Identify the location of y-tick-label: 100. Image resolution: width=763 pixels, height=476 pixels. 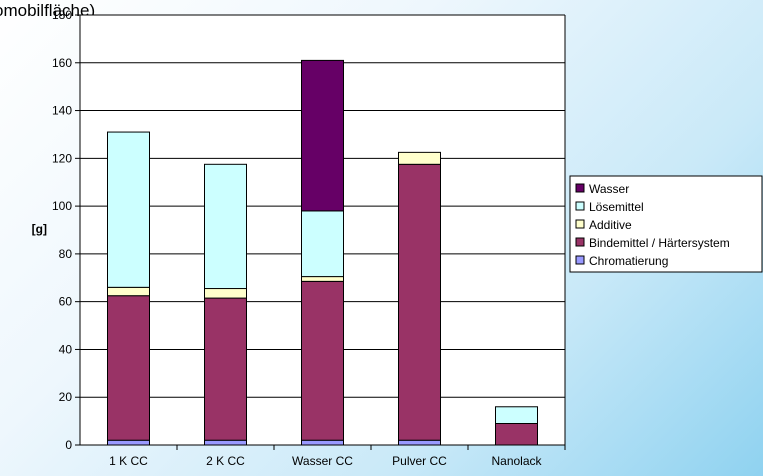
(62, 206).